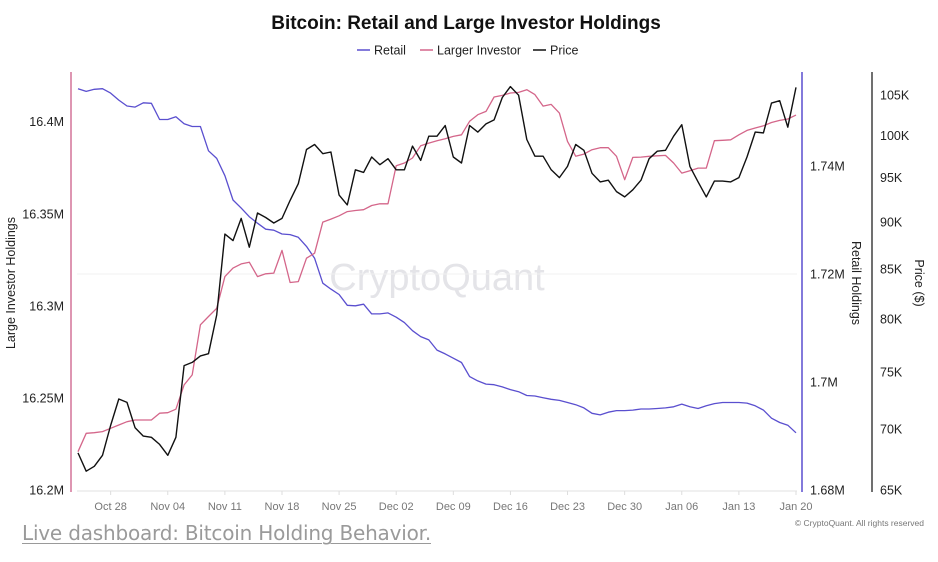 The height and width of the screenshot is (562, 938). I want to click on legend: Retail Larger Investor Price, so click(468, 51).